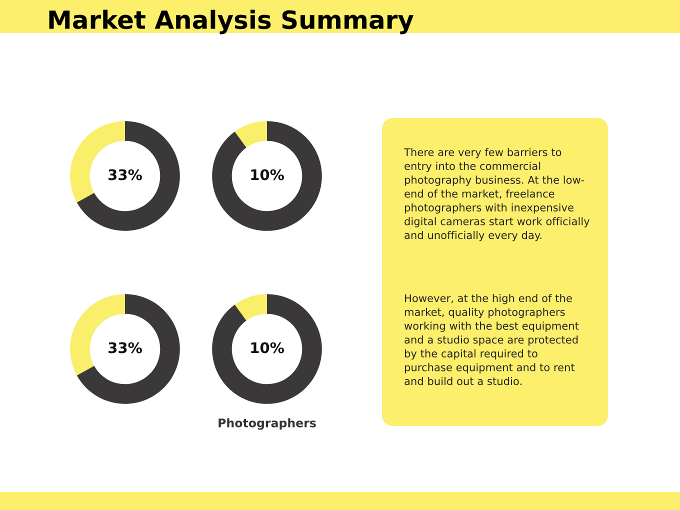  I want to click on text: However, at the high end of the market, quality photographers working with the best equipment and a studio space are protected by the capital required to purchase equipment and to rent and build out a studio., so click(491, 340).